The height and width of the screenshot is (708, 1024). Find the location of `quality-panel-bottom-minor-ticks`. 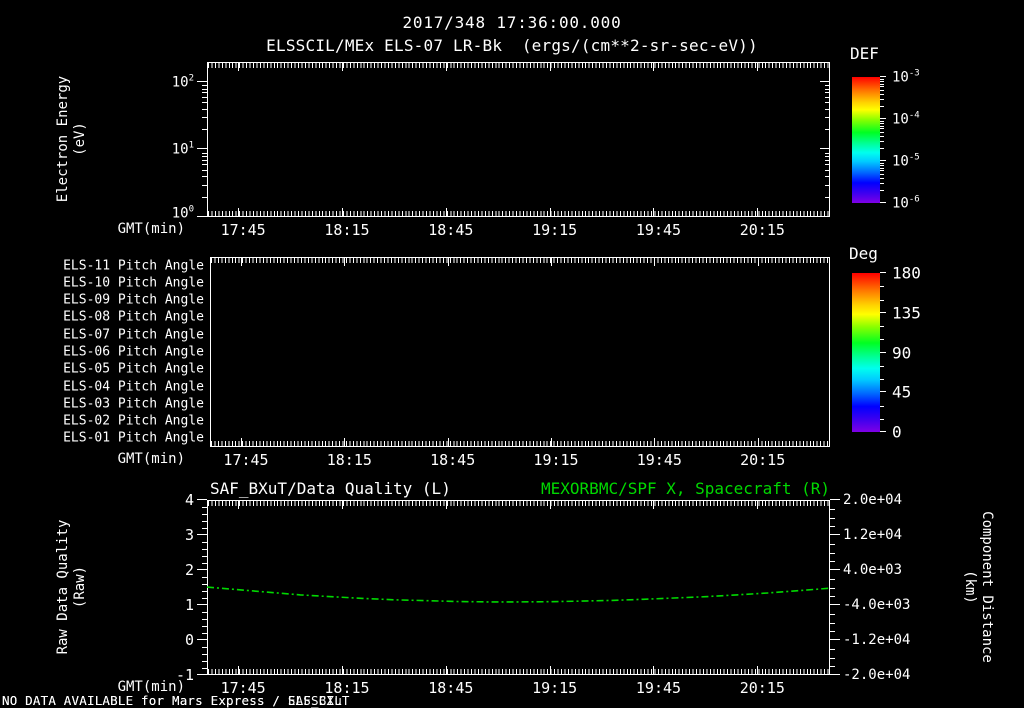

quality-panel-bottom-minor-ticks is located at coordinates (518, 671).